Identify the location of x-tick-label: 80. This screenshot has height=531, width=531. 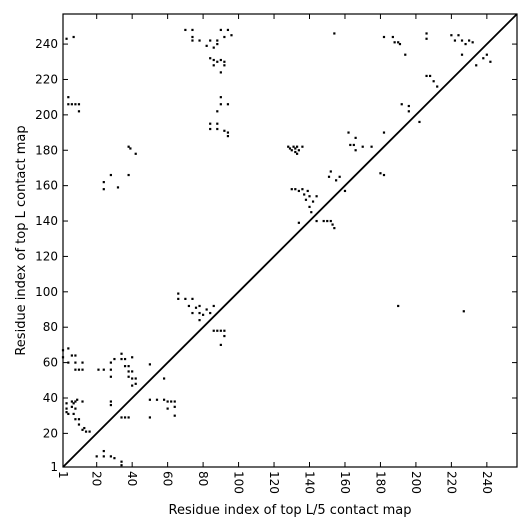
(203, 478).